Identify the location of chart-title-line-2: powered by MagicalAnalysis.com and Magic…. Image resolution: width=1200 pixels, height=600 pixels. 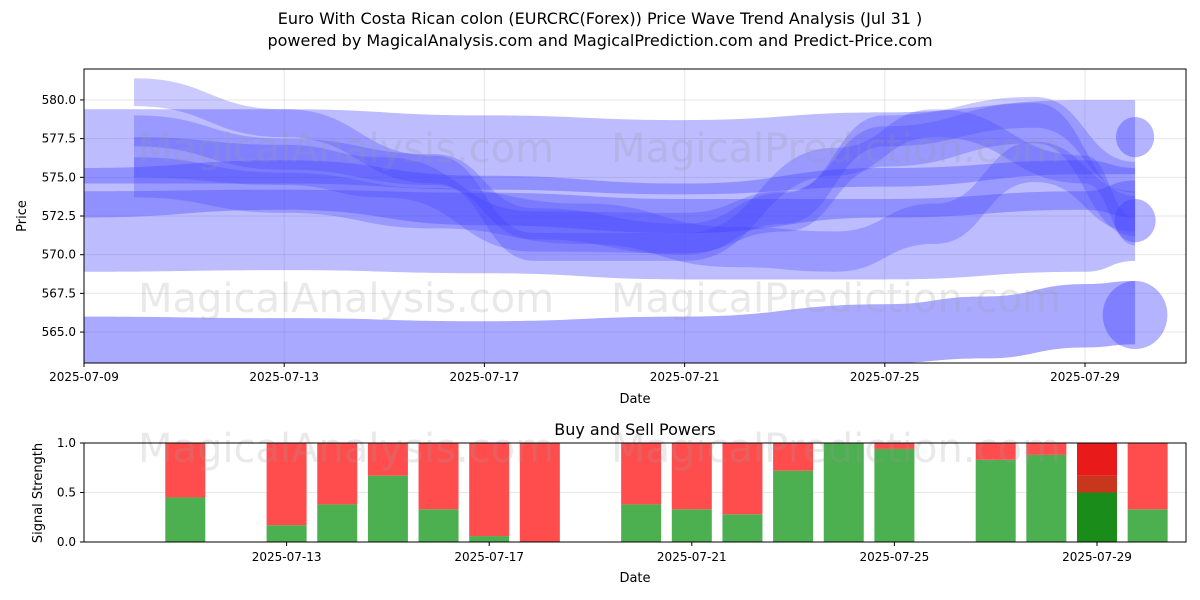
(600, 40).